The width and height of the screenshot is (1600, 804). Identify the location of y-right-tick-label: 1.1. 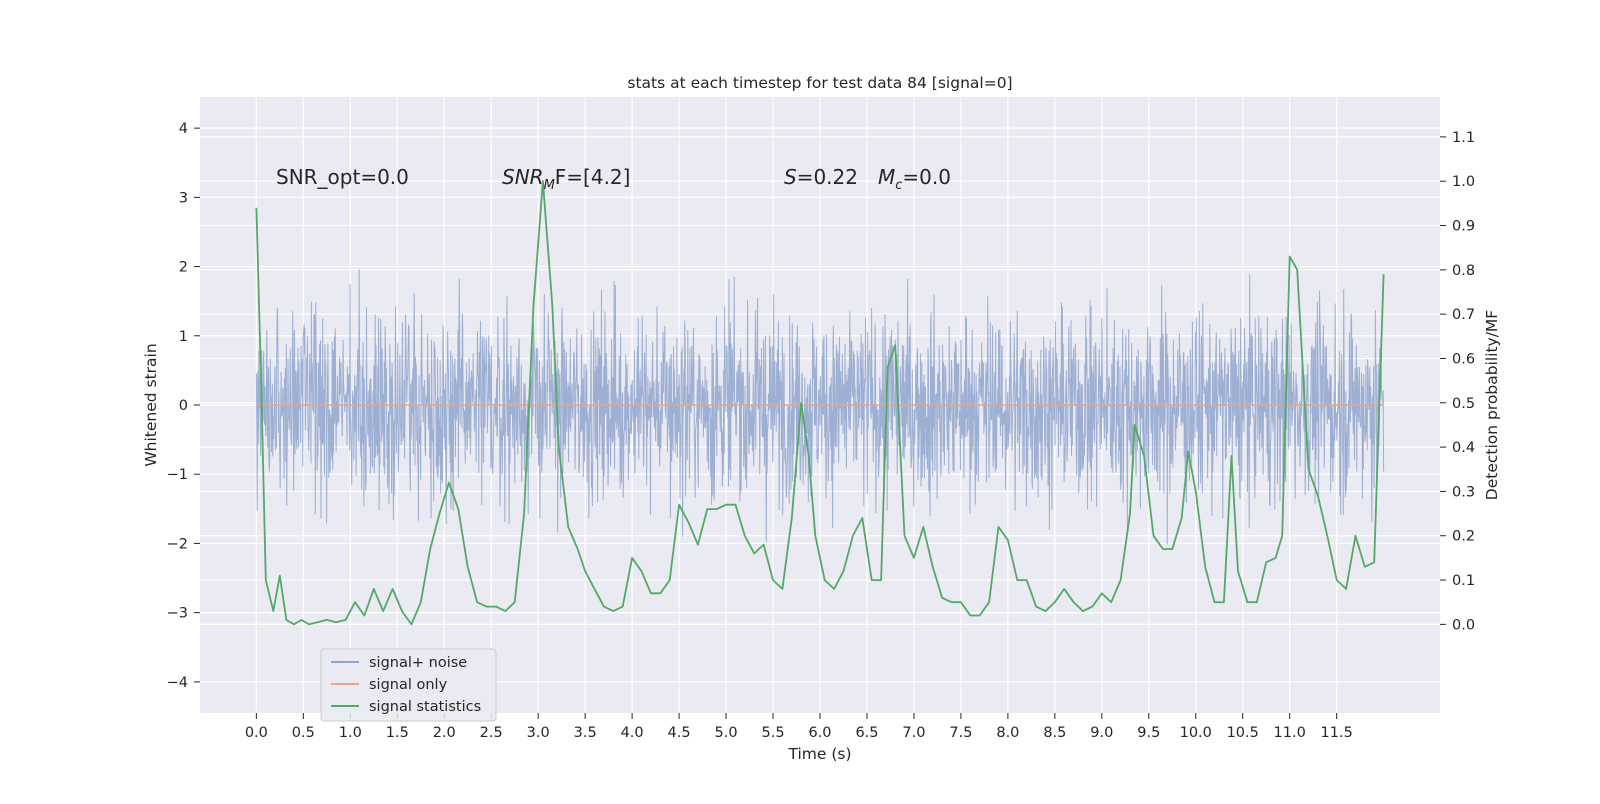
(1463, 138).